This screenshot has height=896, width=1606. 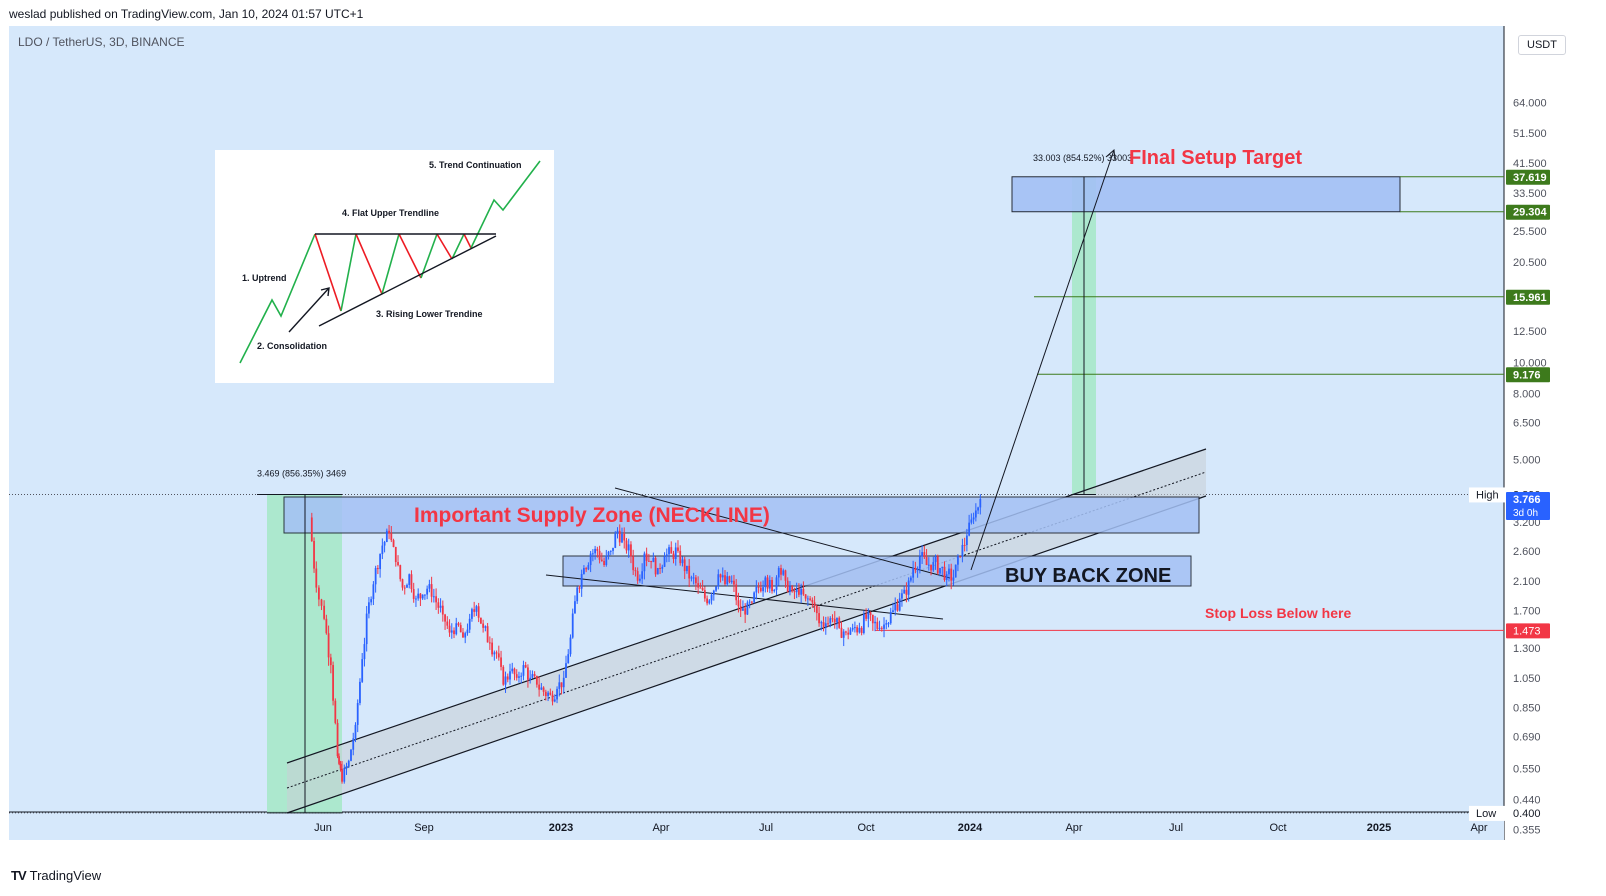 I want to click on price-axis-background, so click(x=1551, y=433).